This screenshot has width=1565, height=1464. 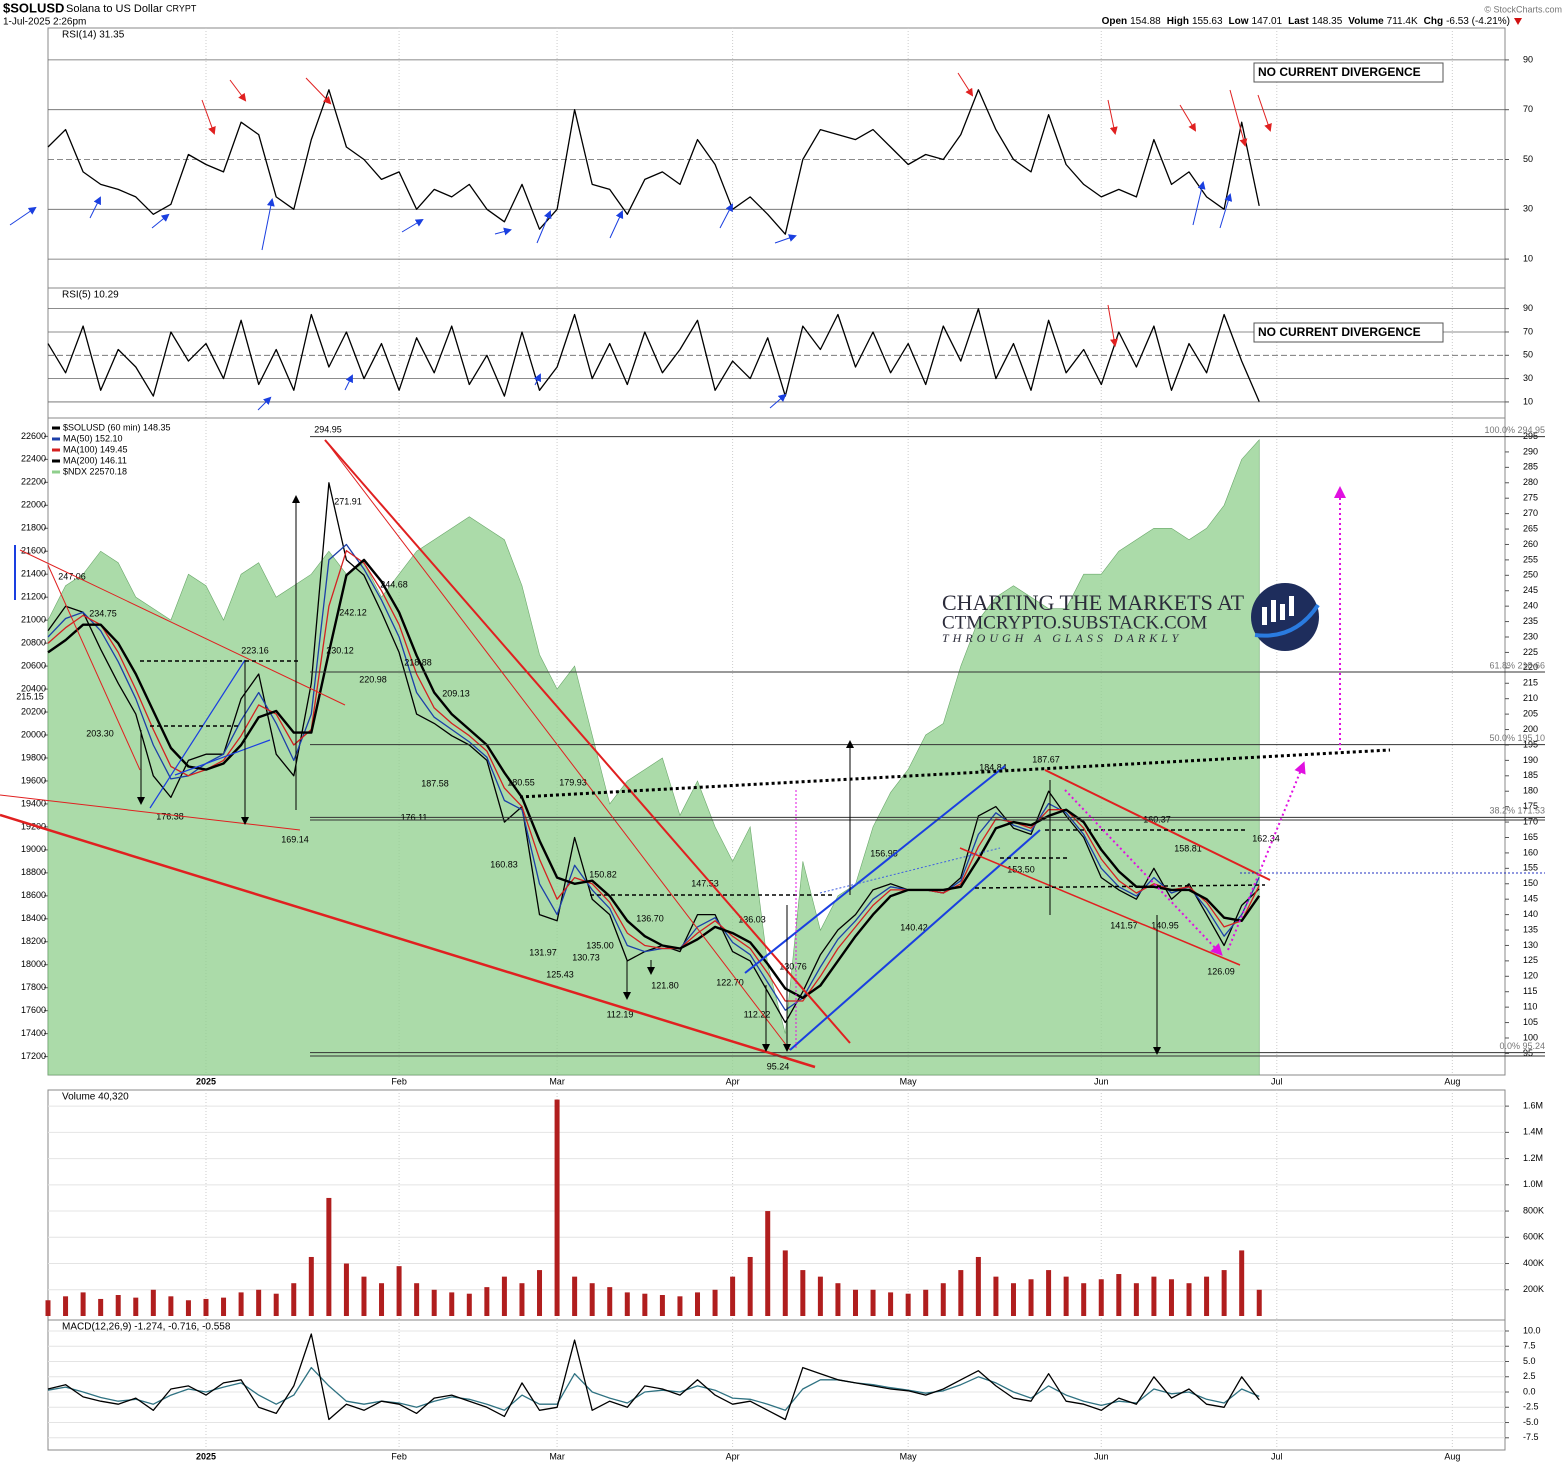 I want to click on logo, so click(x=1285, y=617).